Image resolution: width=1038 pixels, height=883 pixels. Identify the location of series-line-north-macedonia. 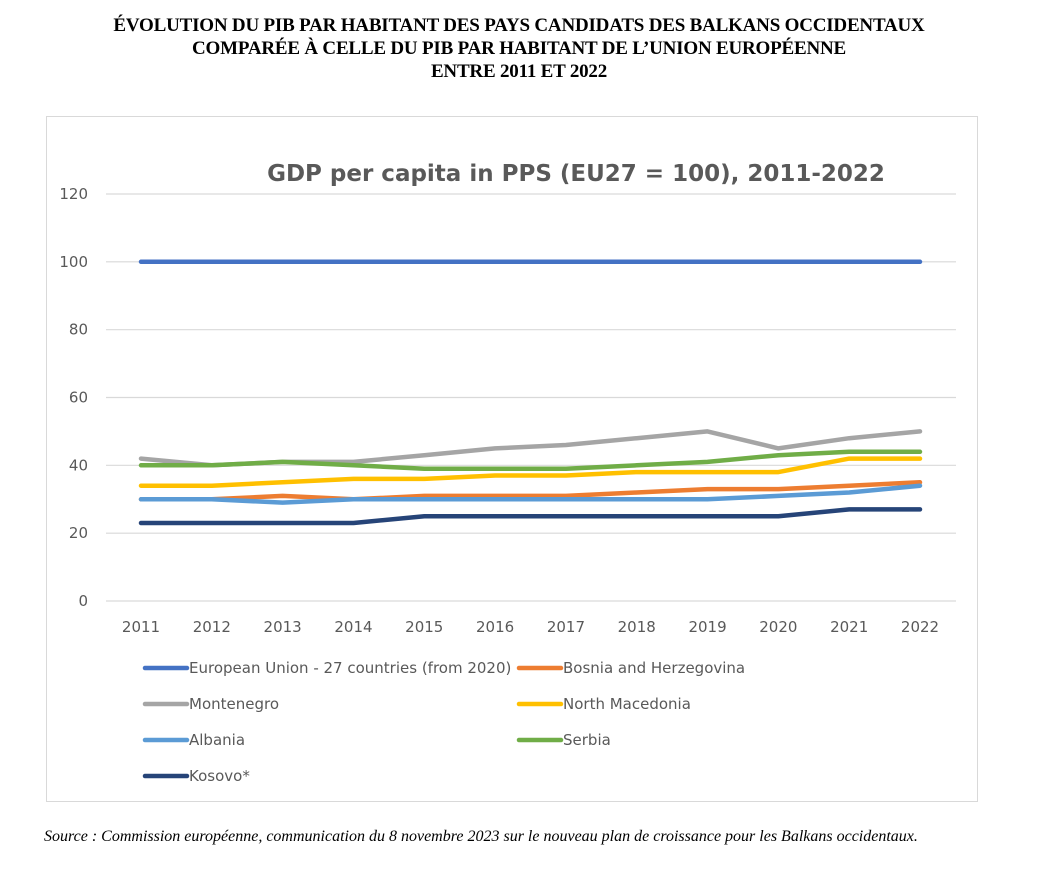
(530, 472).